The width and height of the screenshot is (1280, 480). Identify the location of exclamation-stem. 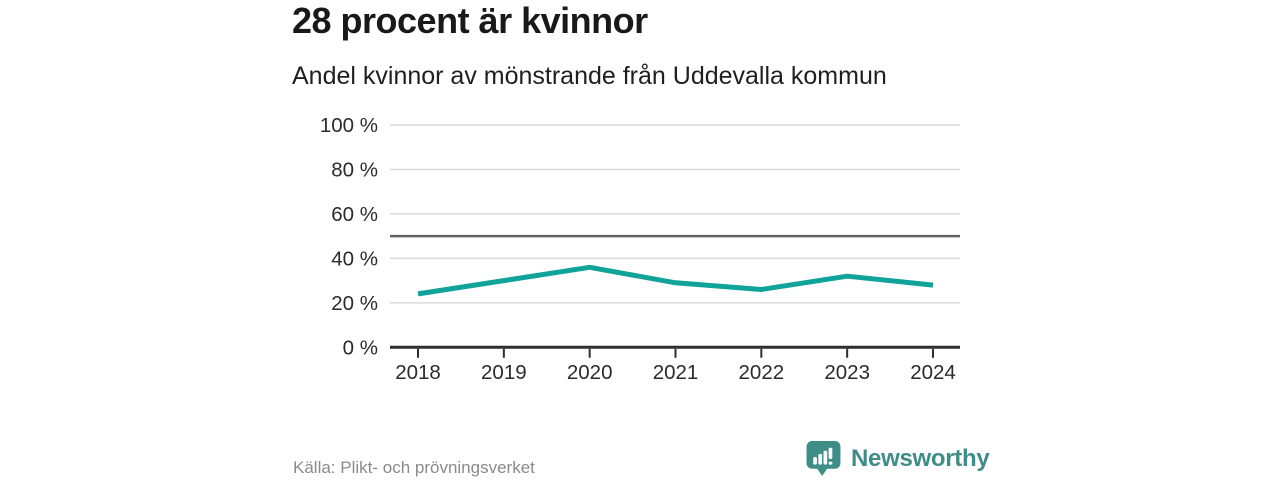
(830, 453).